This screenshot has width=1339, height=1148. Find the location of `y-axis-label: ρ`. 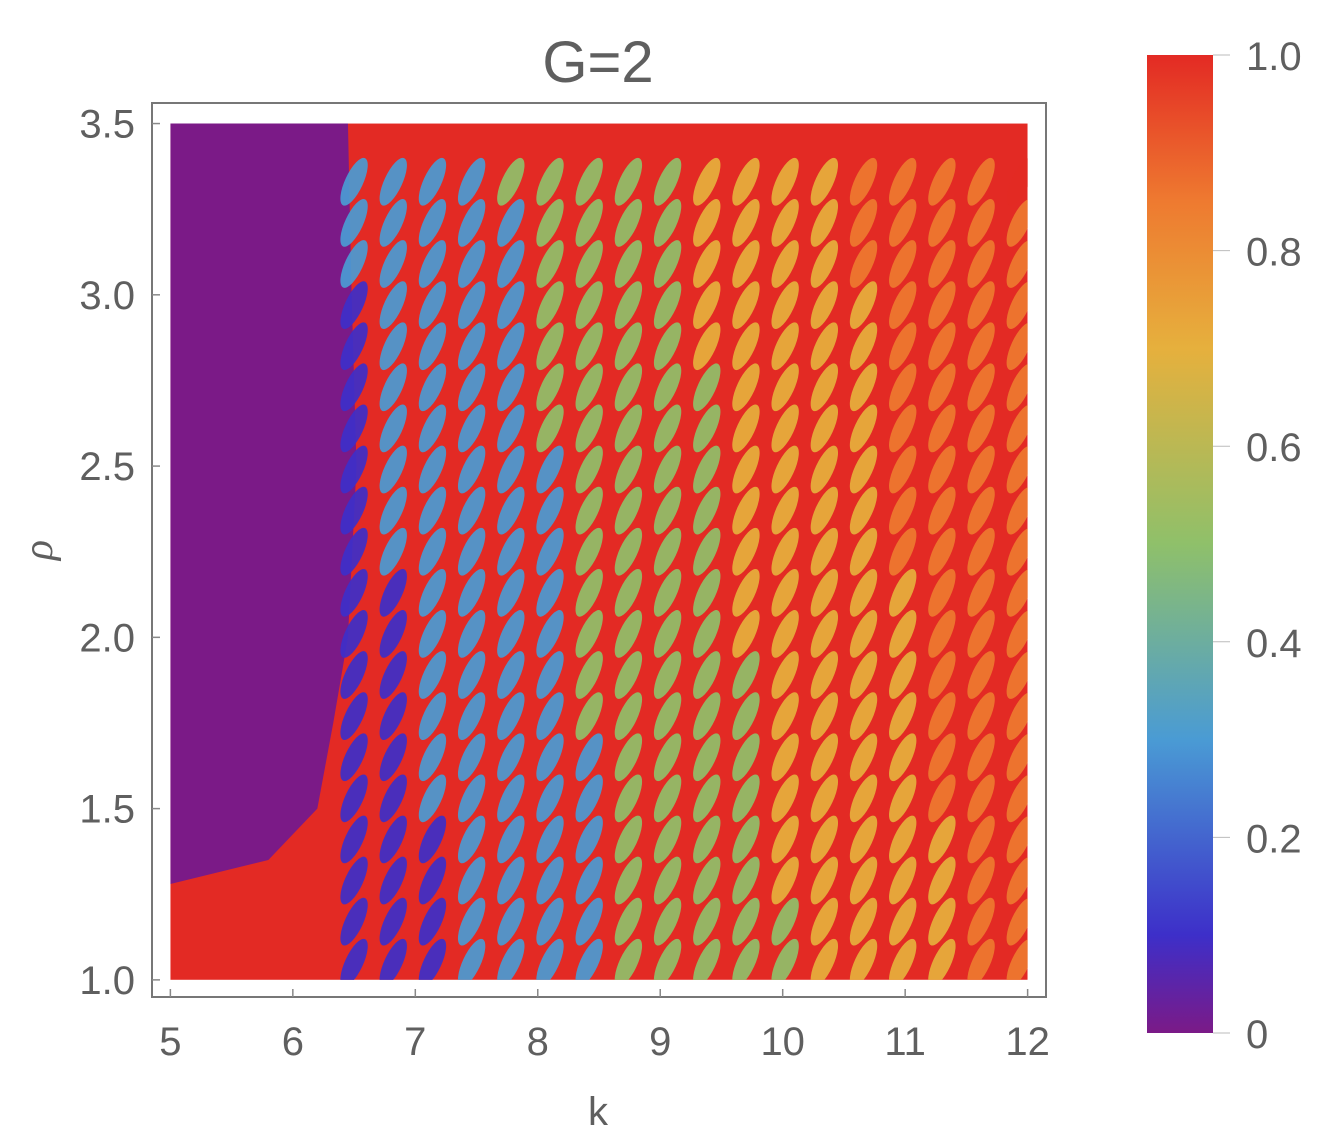

y-axis-label: ρ is located at coordinates (39, 551).